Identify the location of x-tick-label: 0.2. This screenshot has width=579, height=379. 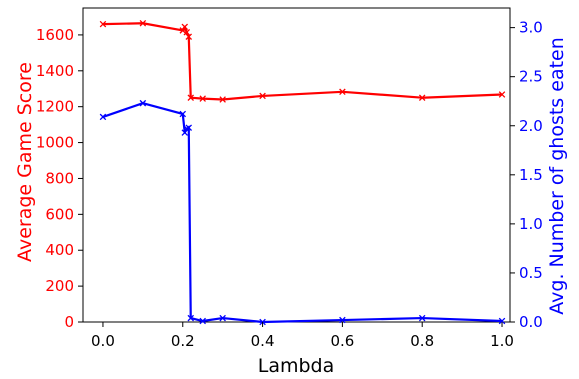
(183, 341).